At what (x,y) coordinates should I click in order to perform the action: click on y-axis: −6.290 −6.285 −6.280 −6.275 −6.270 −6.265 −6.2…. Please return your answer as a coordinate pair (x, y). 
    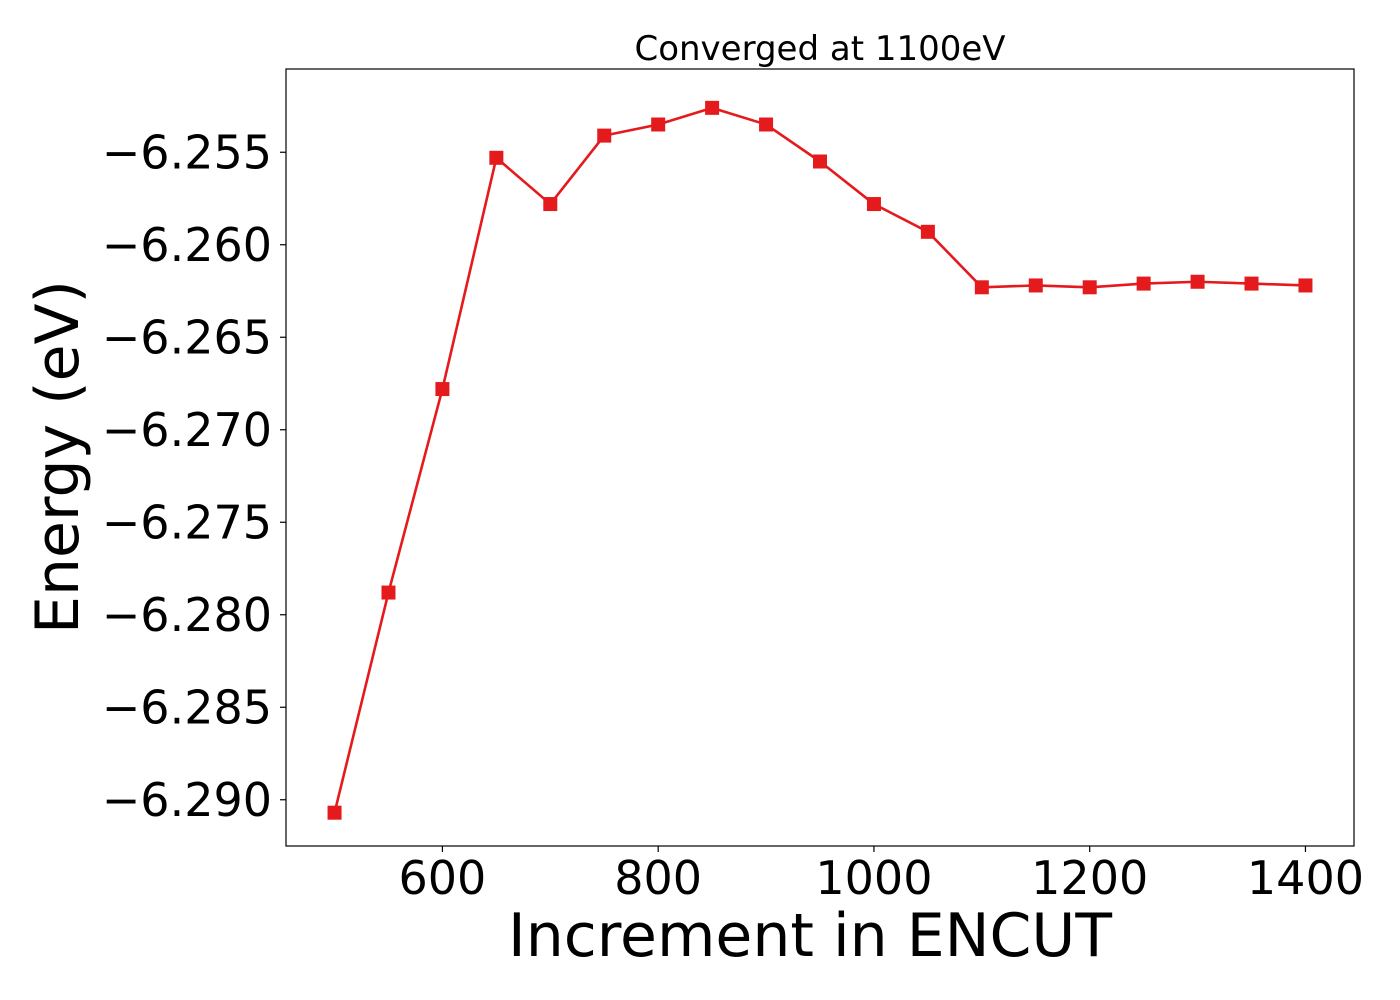
    Looking at the image, I should click on (194, 476).